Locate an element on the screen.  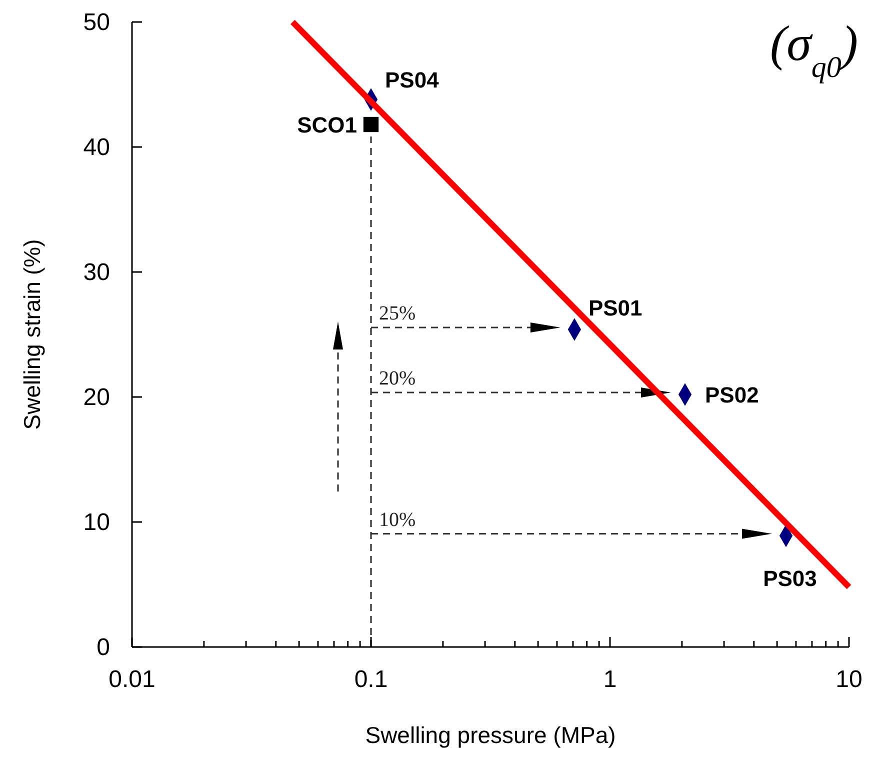
data-label: PS04 is located at coordinates (412, 80).